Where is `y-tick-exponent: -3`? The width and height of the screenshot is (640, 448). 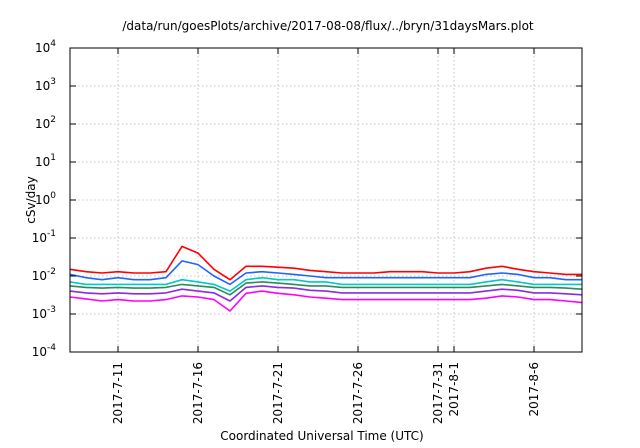 y-tick-exponent: -3 is located at coordinates (51, 310).